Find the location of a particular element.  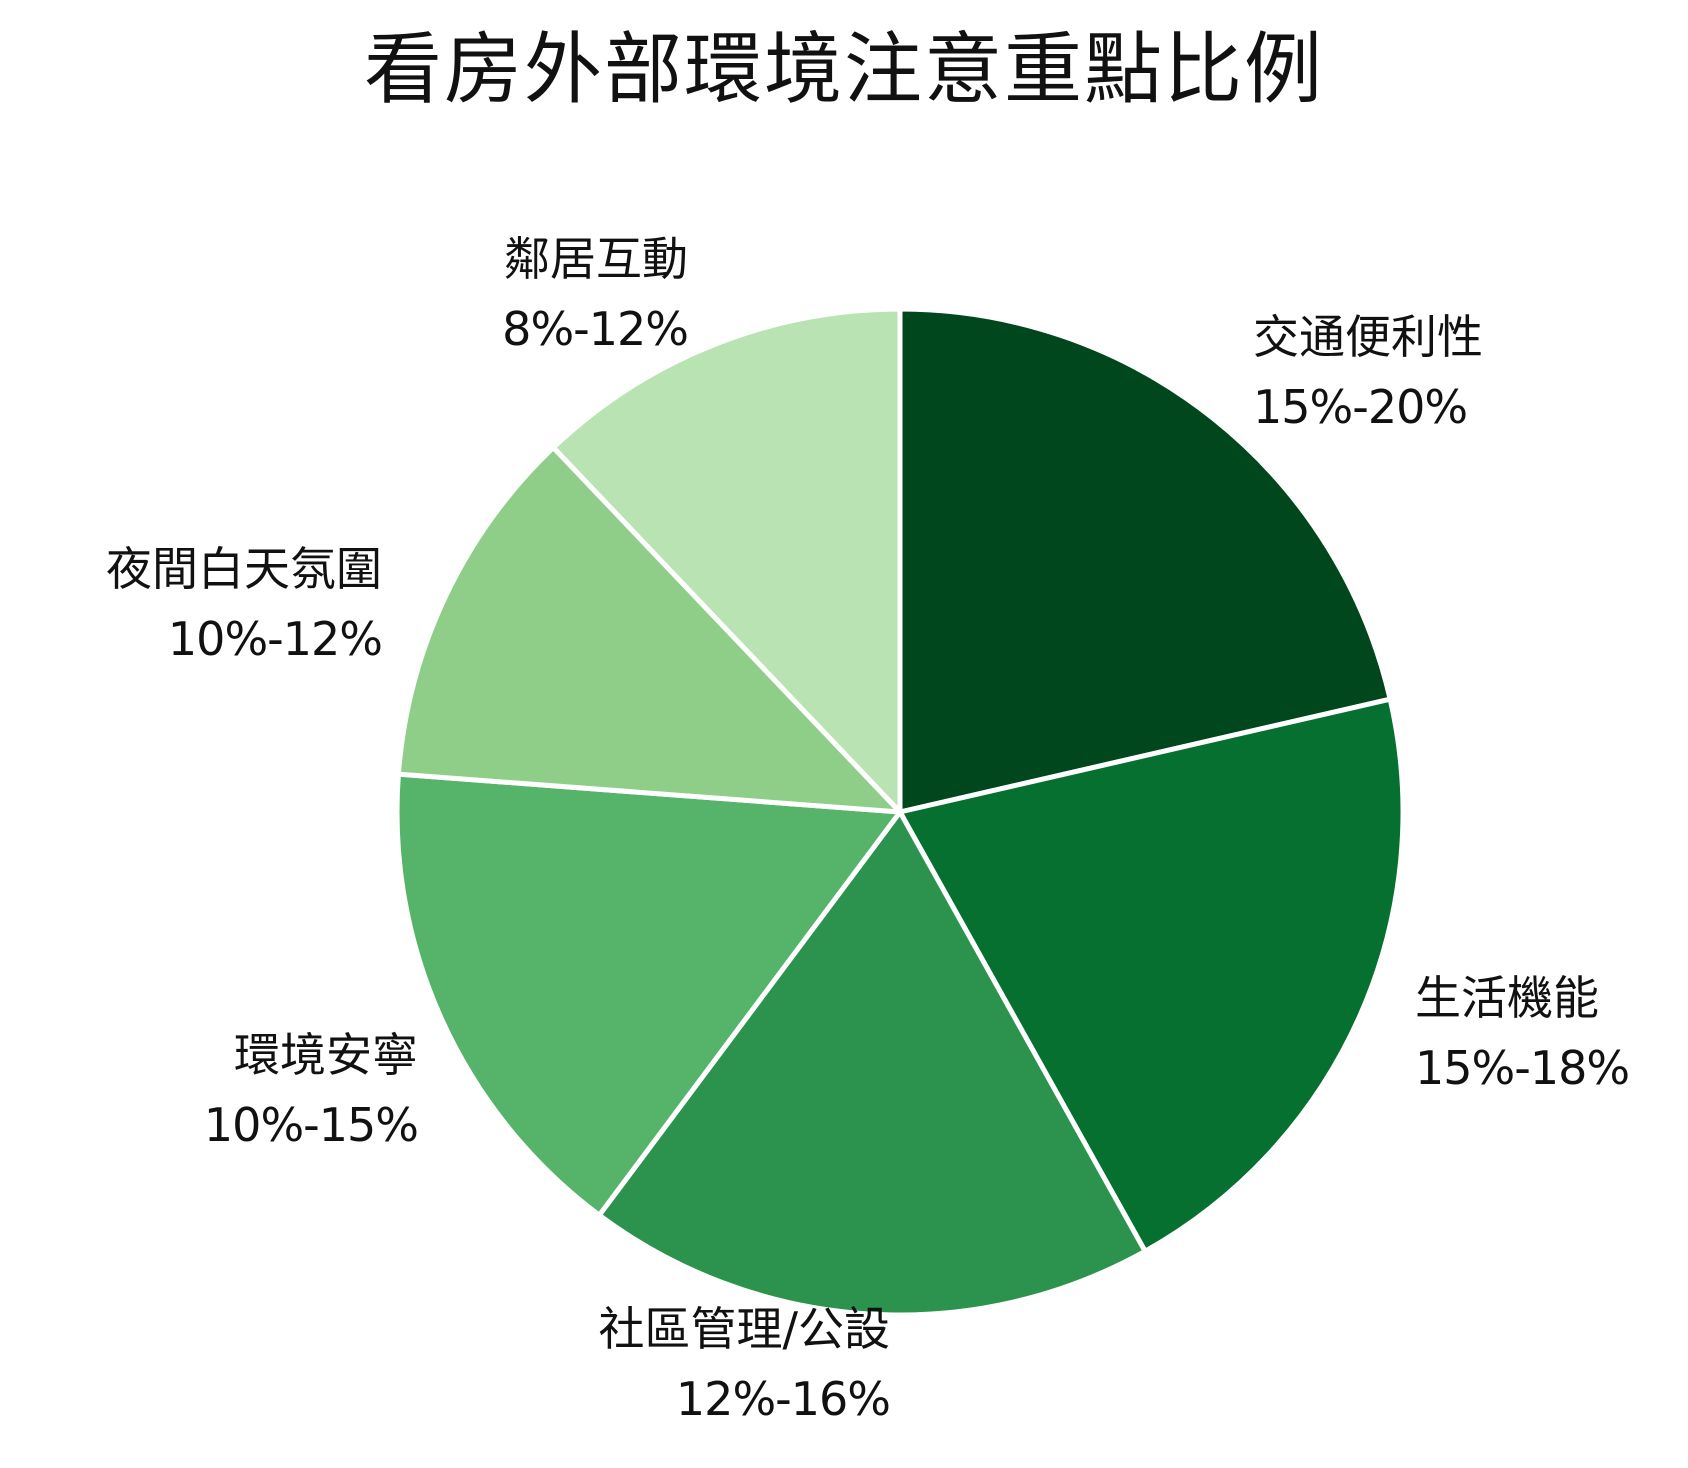

slice-label-name: 夜間白天氛圍 is located at coordinates (244, 569).